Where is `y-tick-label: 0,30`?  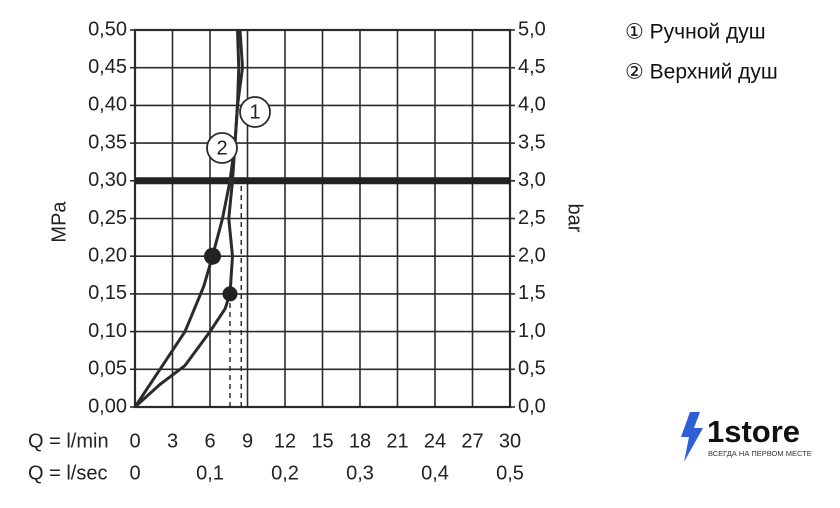
y-tick-label: 0,30 is located at coordinates (107, 180).